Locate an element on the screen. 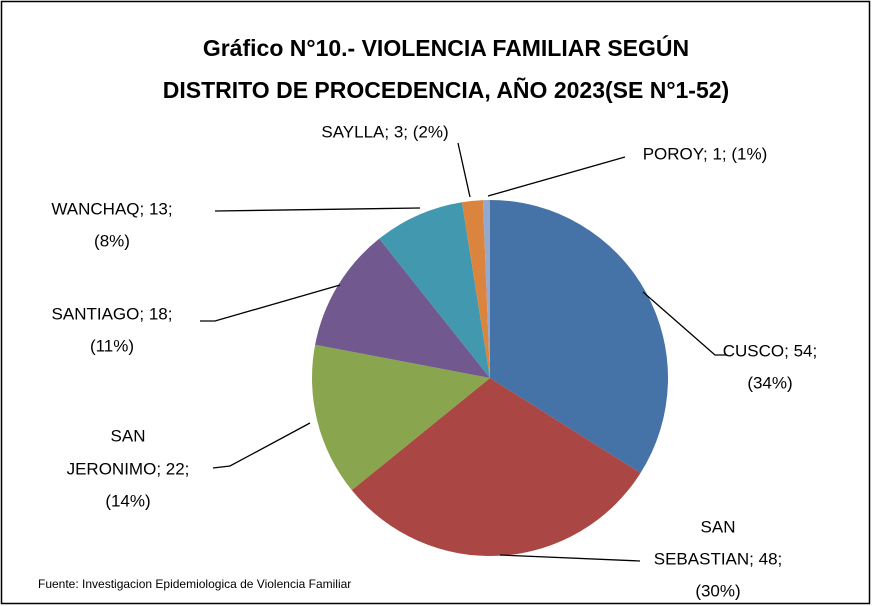 Image resolution: width=872 pixels, height=606 pixels. data-label: (14%) is located at coordinates (127, 500).